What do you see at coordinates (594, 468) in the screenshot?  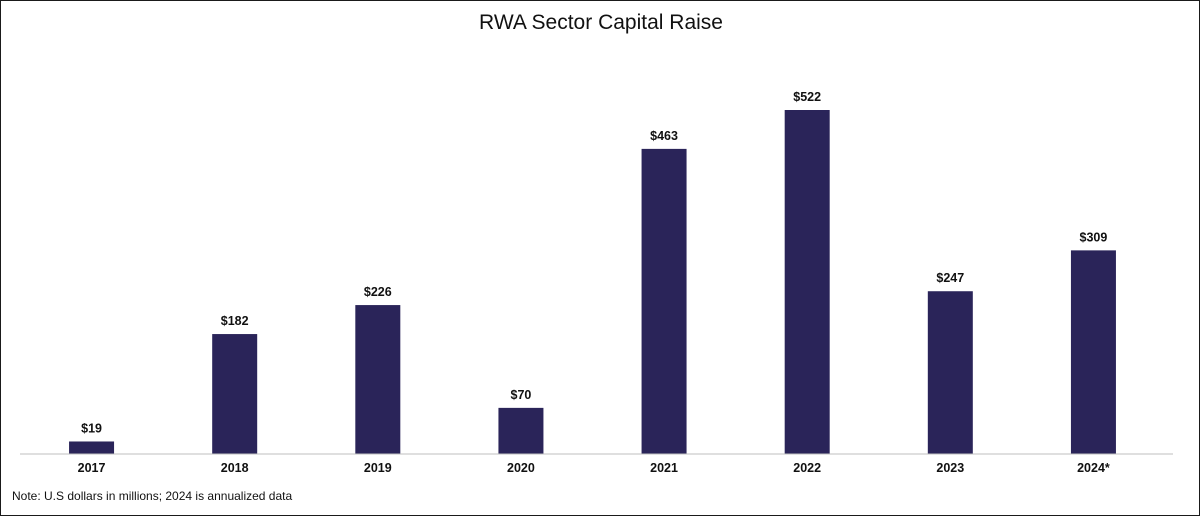 I see `x-tick-labels-group: 2017 2018 2019 2020 2021 2022 2023 2024*` at bounding box center [594, 468].